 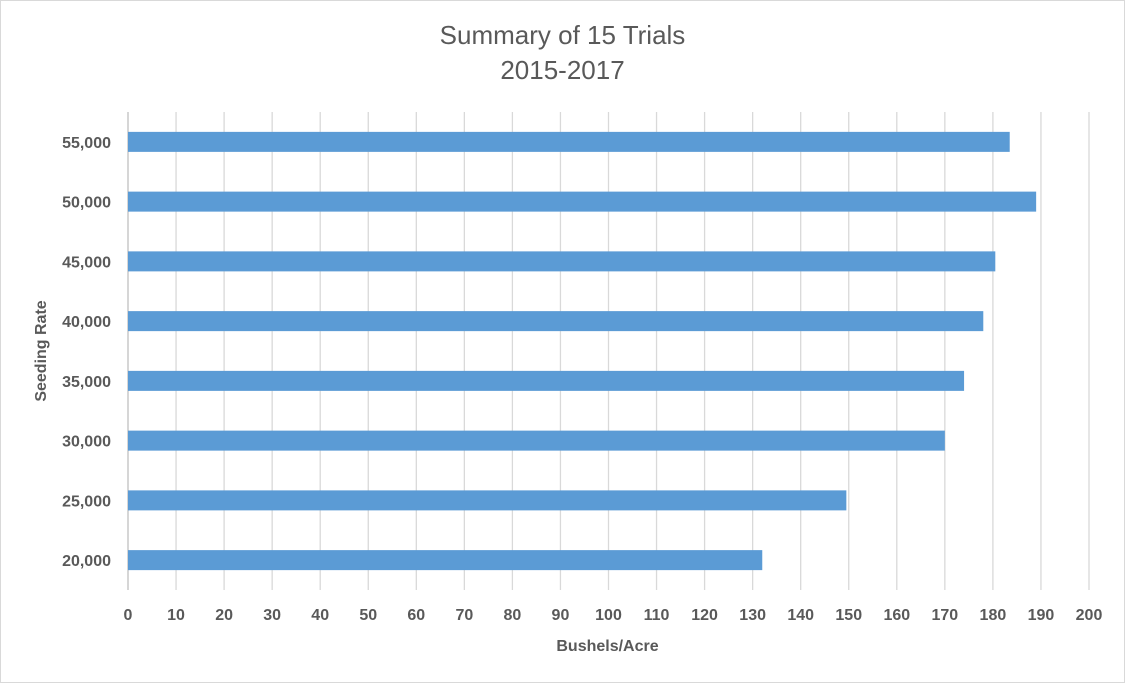 What do you see at coordinates (562, 70) in the screenshot?
I see `chart-subtitle: 2015-2017` at bounding box center [562, 70].